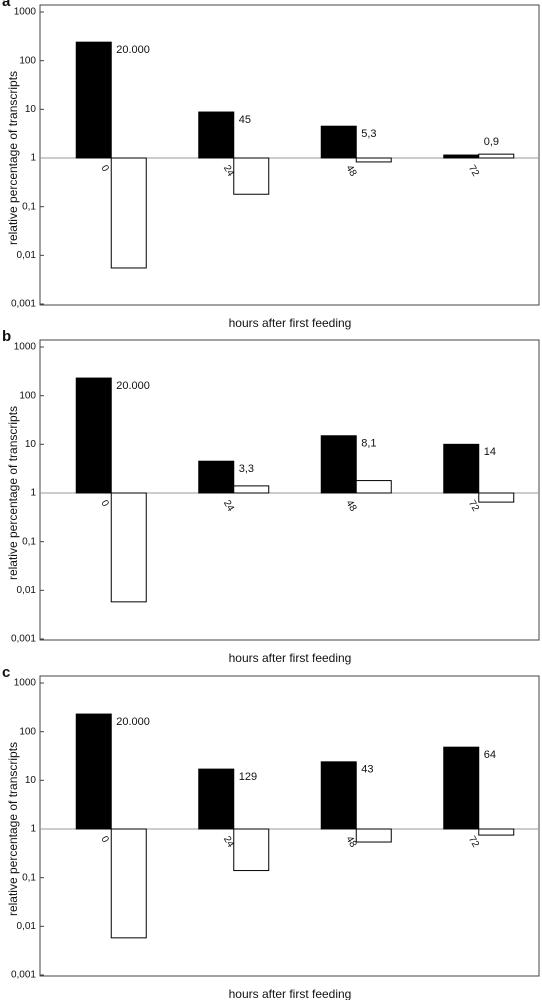  I want to click on panel-label: b, so click(6, 336).